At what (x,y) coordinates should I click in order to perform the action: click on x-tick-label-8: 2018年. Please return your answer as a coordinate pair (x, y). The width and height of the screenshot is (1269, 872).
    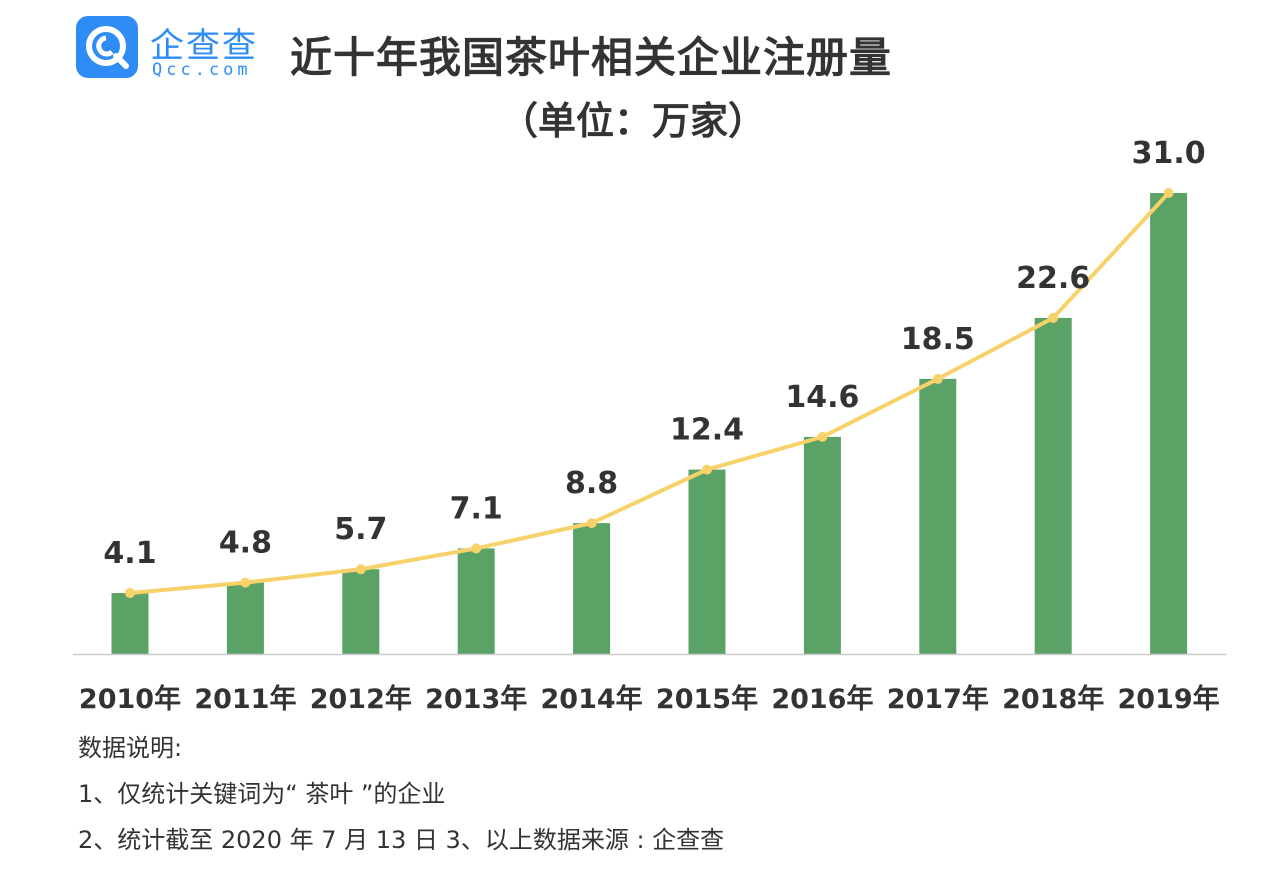
    Looking at the image, I should click on (1053, 699).